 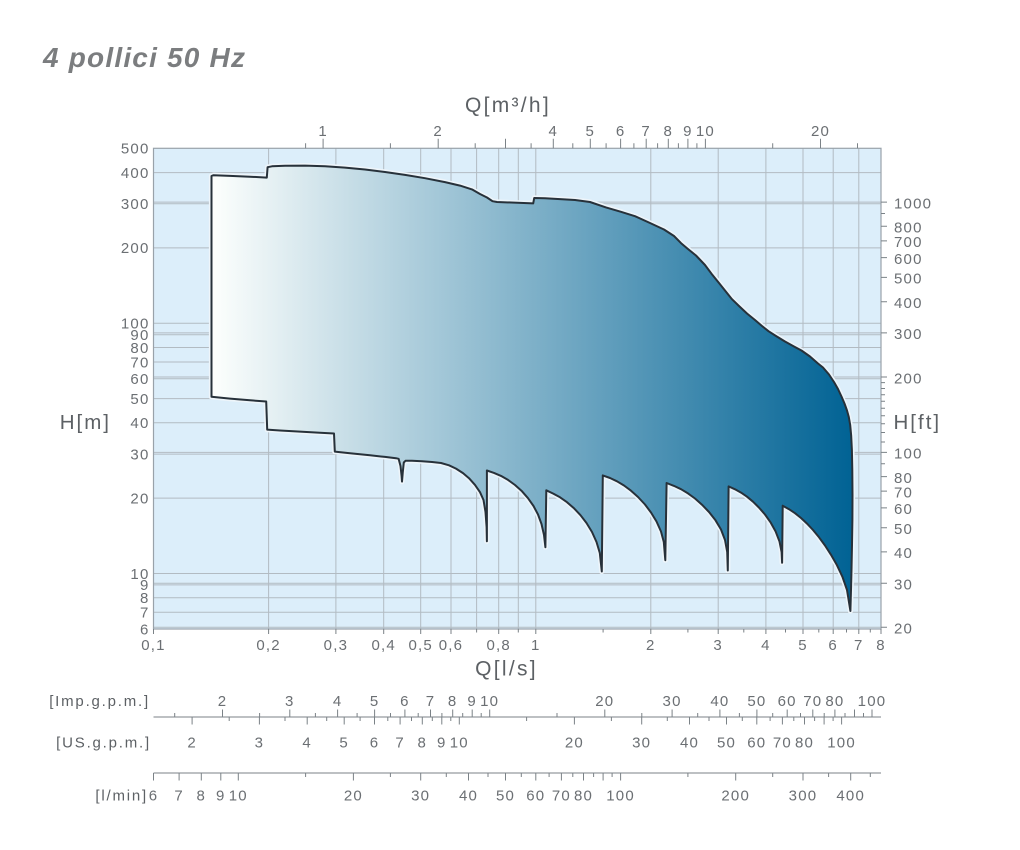 I want to click on svg-text: 5, so click(x=591, y=131).